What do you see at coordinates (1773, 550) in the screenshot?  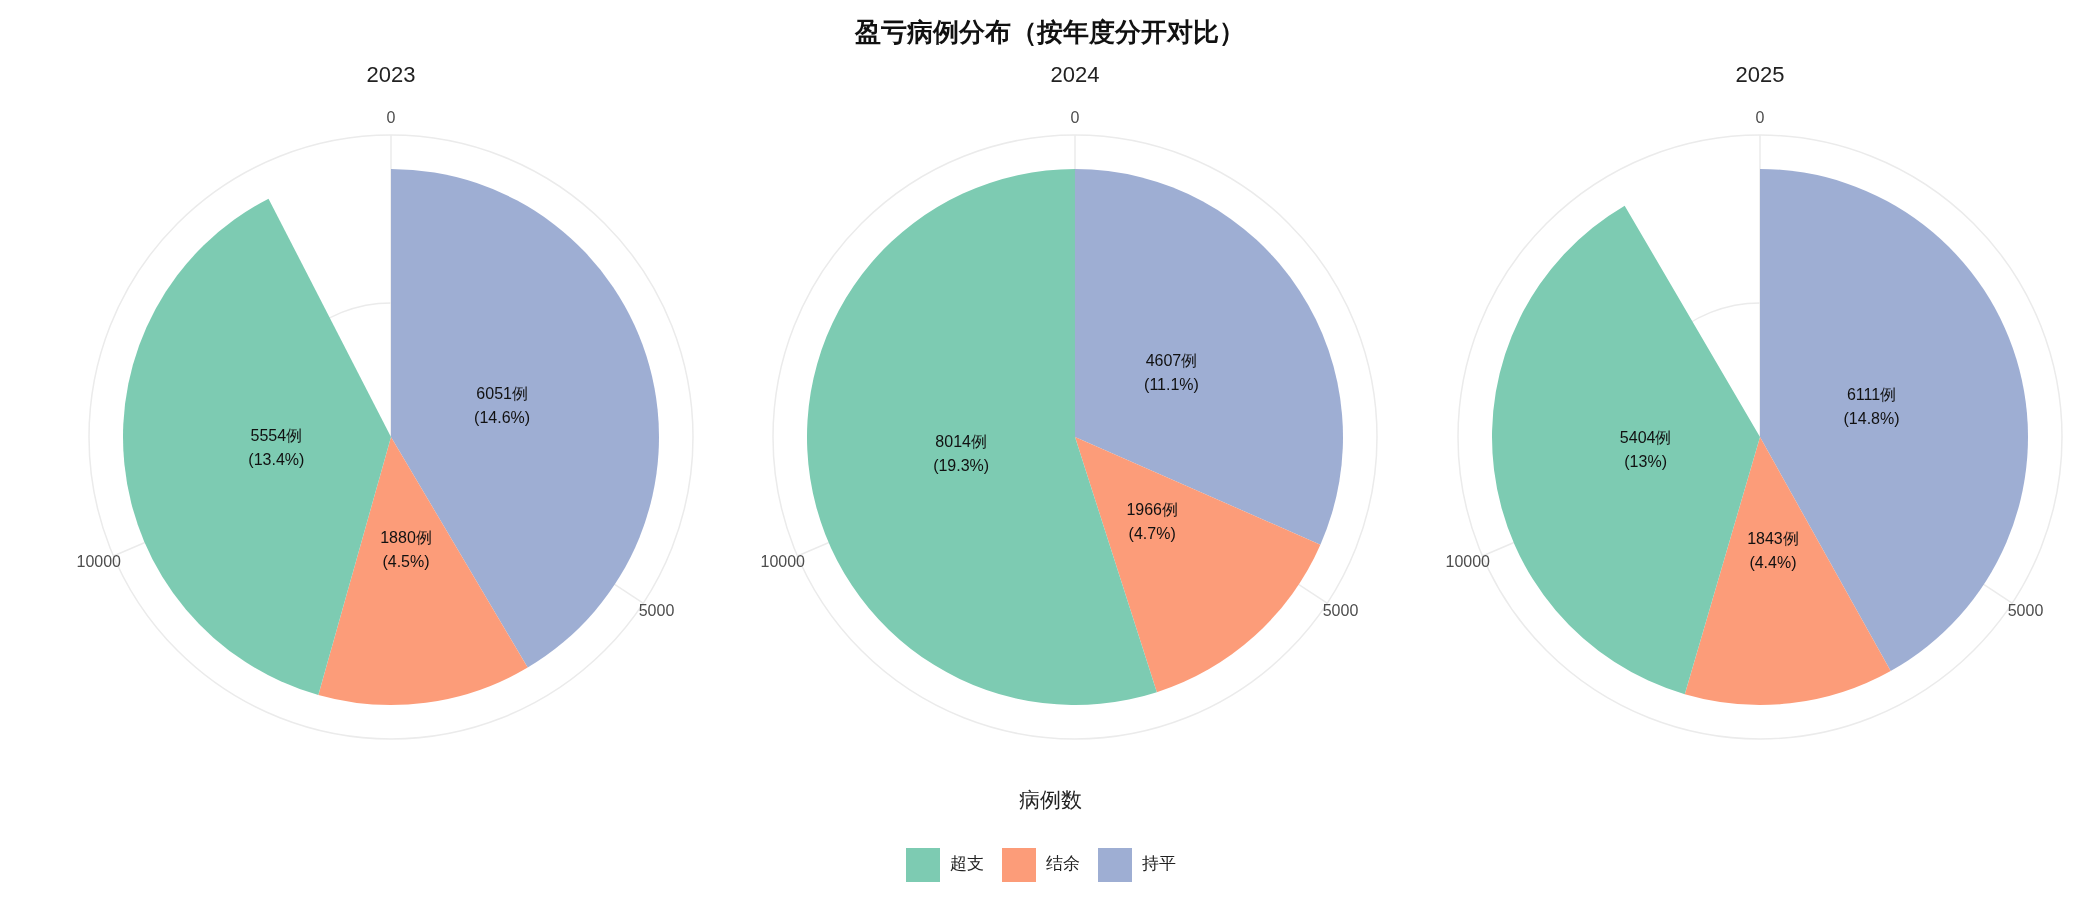 I see `data-label: 1843例 (4.4%)` at bounding box center [1773, 550].